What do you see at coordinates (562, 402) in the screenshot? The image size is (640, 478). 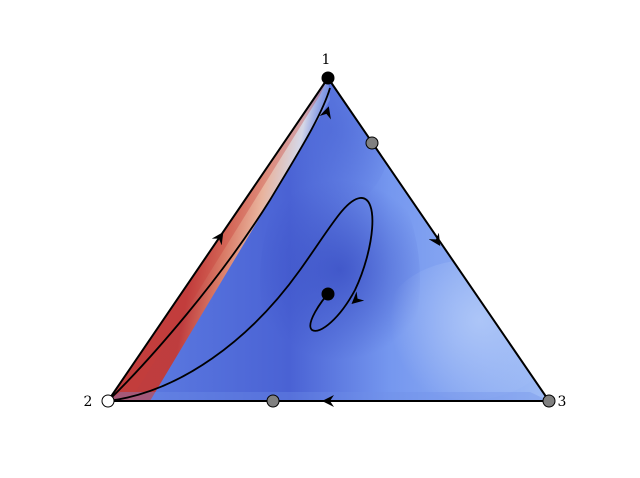 I see `vertex-label-3: 3` at bounding box center [562, 402].